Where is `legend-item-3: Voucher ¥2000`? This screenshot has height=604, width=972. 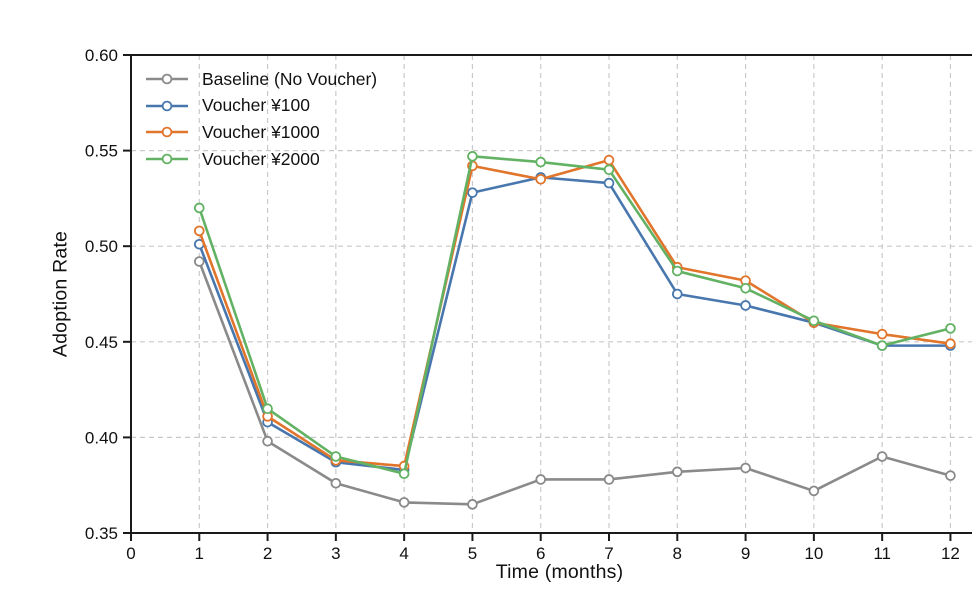 legend-item-3: Voucher ¥2000 is located at coordinates (261, 159).